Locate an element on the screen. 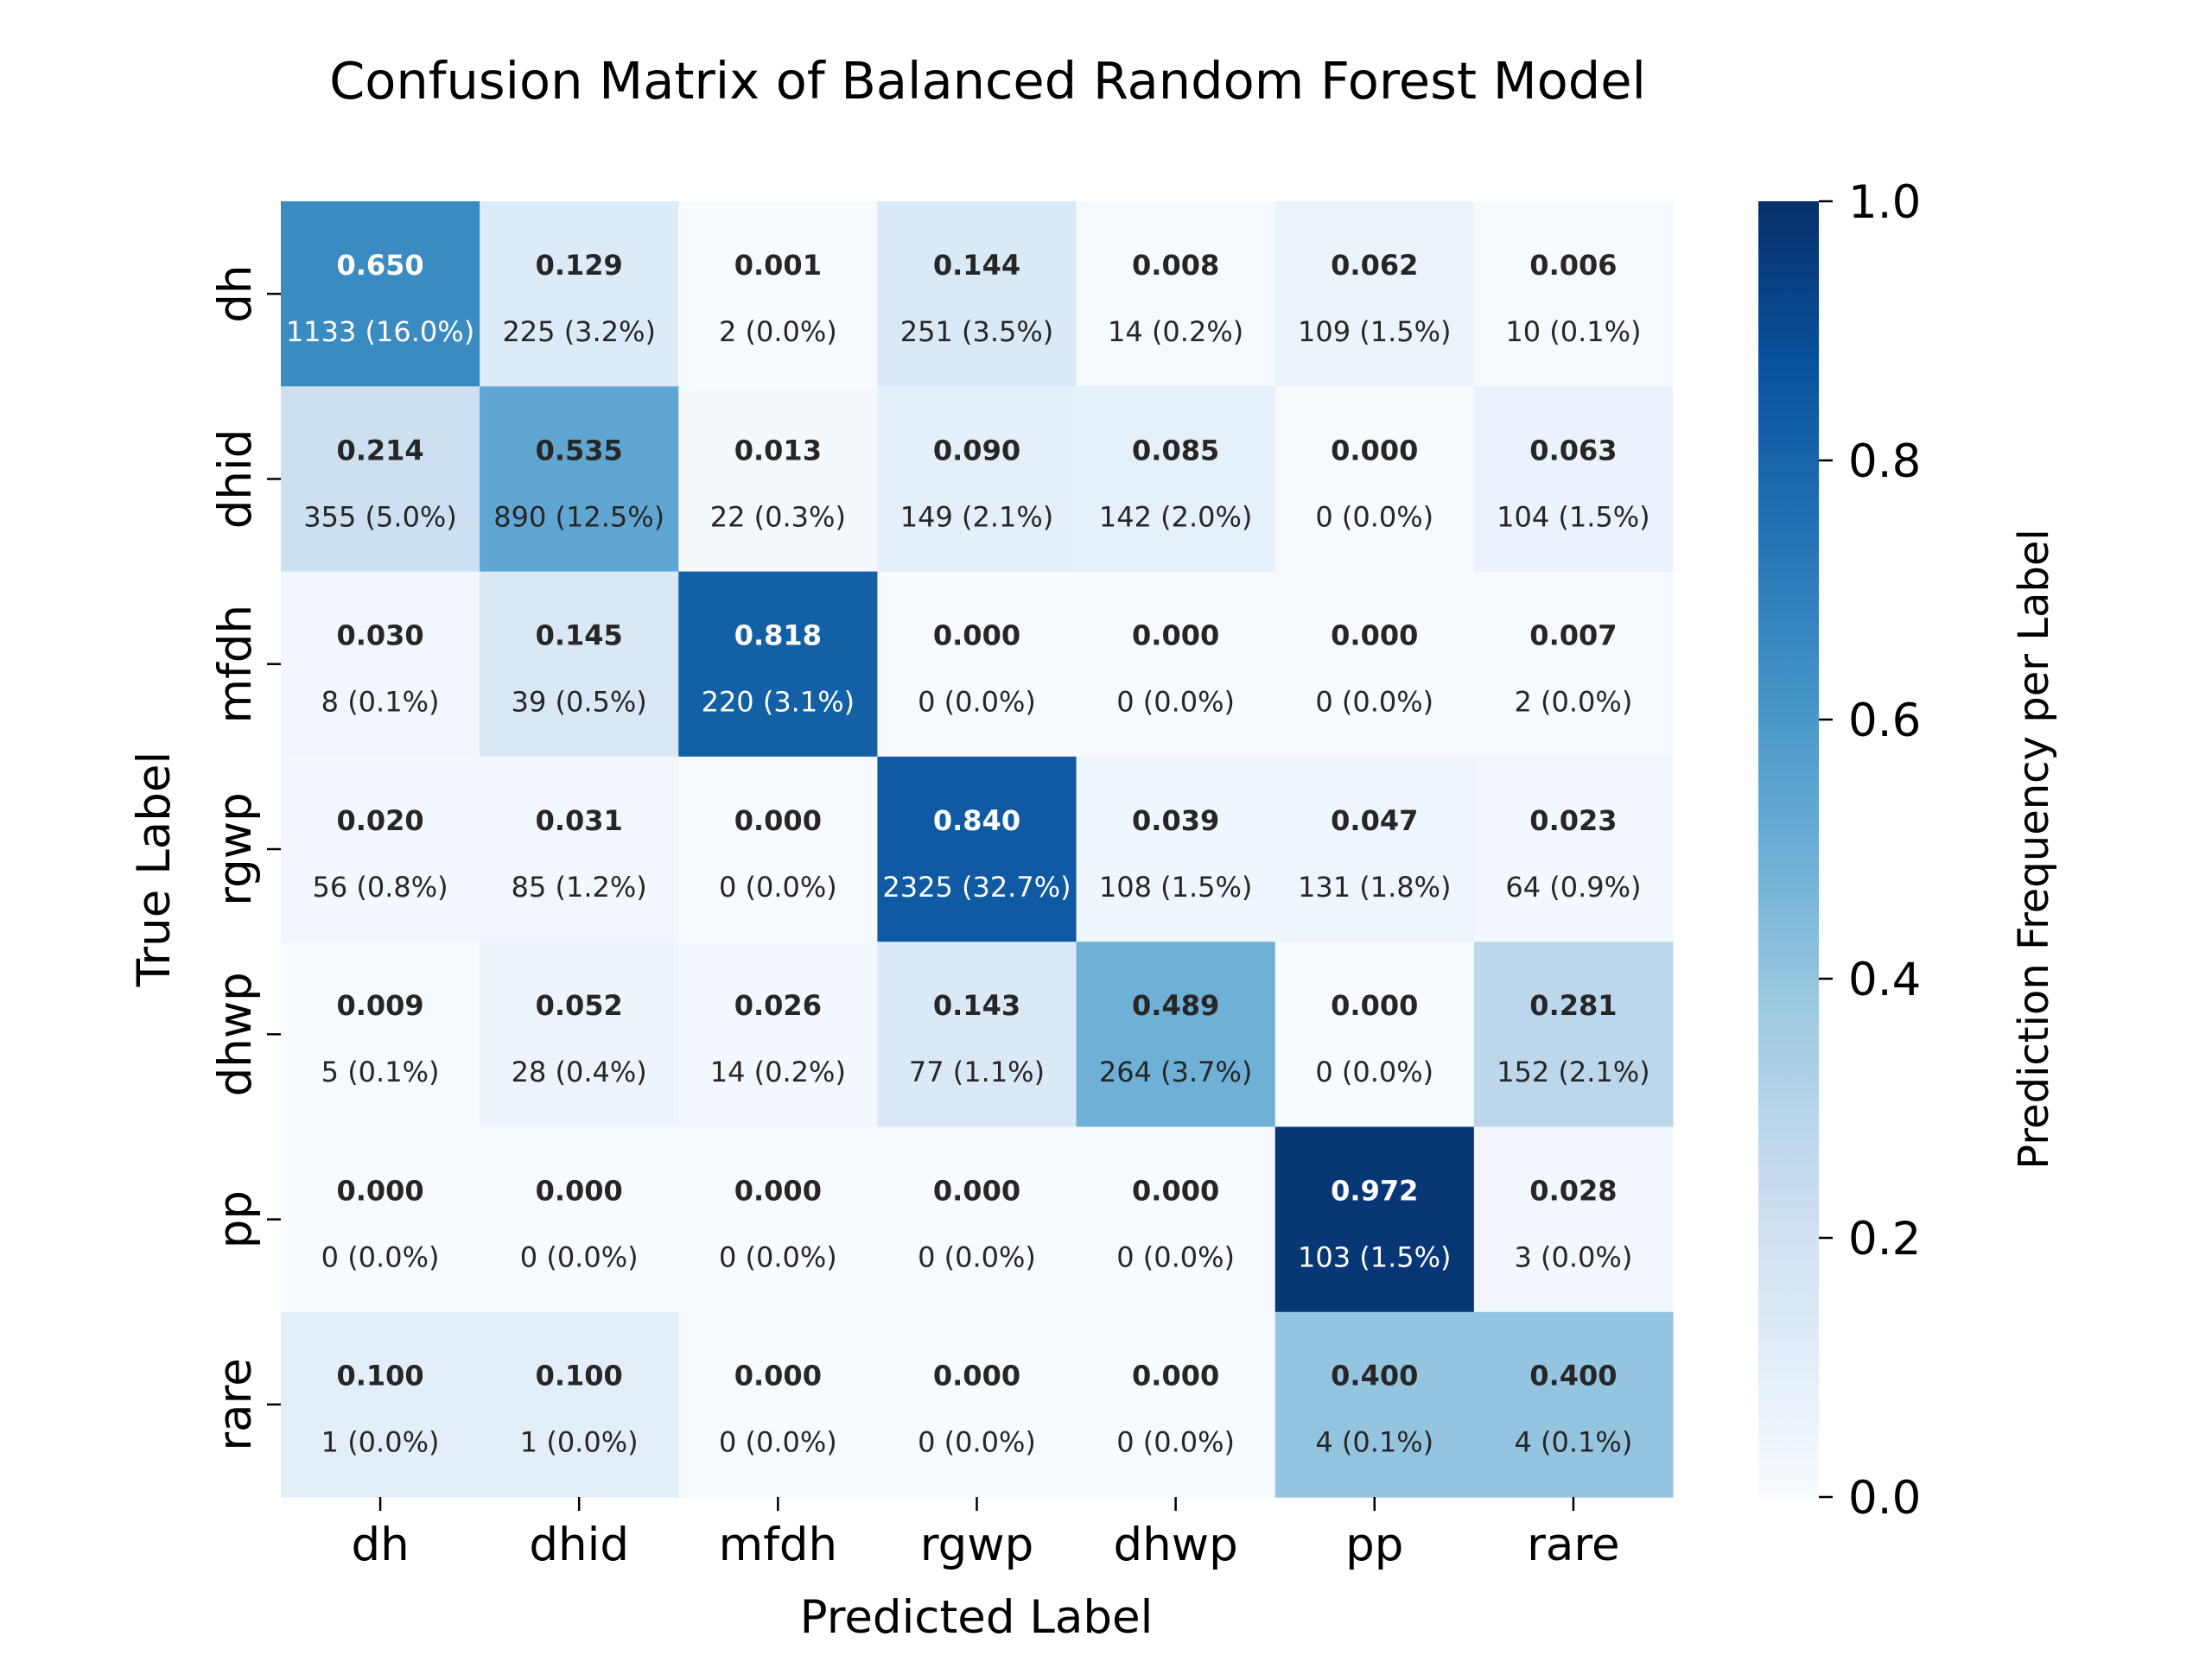 The height and width of the screenshot is (1662, 2212). x-tick-label: rgwp is located at coordinates (977, 1545).